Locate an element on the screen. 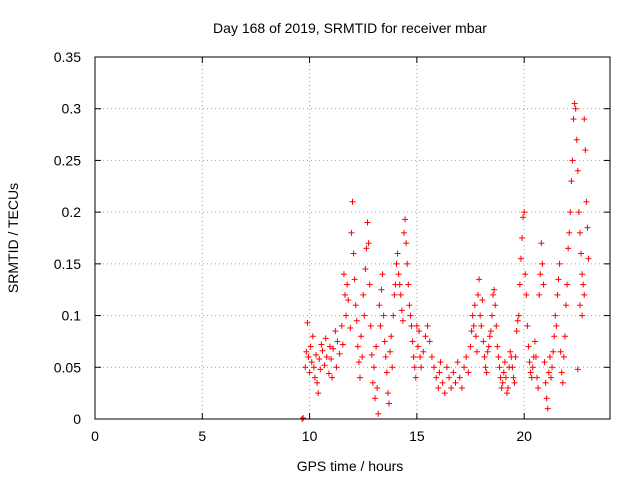 The width and height of the screenshot is (640, 480). y-tick-label: 0.15 is located at coordinates (67, 264).